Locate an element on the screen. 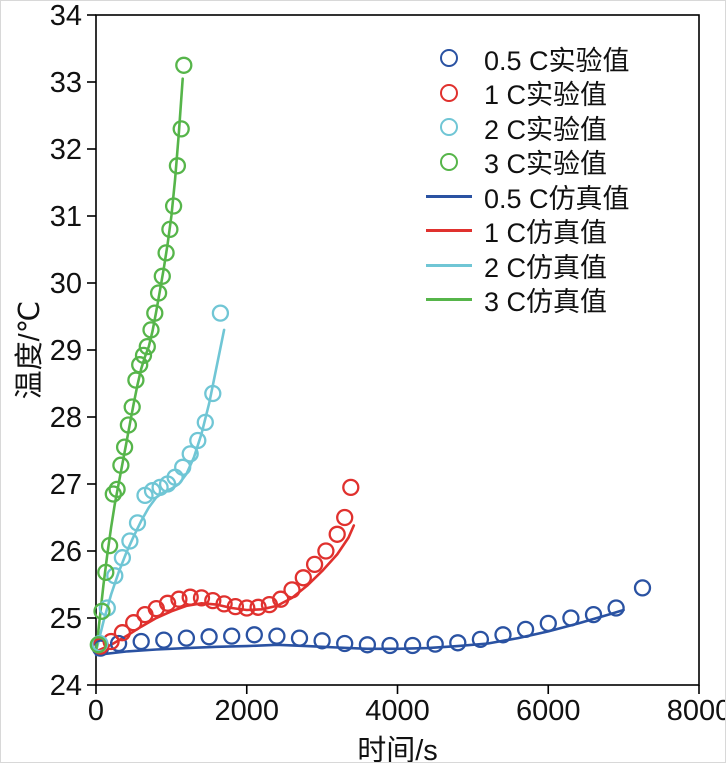 This screenshot has height=763, width=726. legend-label: 1 C仿真值 is located at coordinates (546, 233).